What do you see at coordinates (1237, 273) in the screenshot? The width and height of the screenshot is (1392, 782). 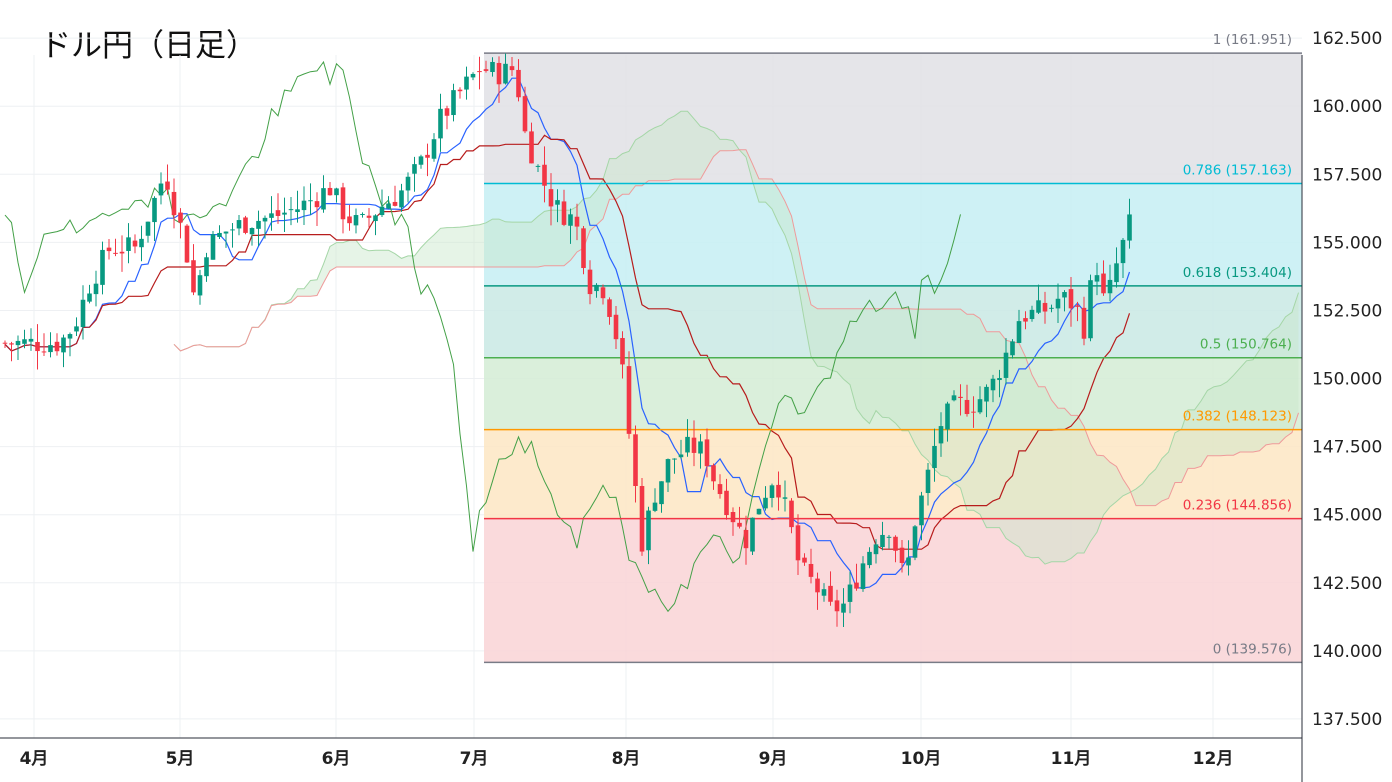 I see `fib-label: 0.618 (153.404)` at bounding box center [1237, 273].